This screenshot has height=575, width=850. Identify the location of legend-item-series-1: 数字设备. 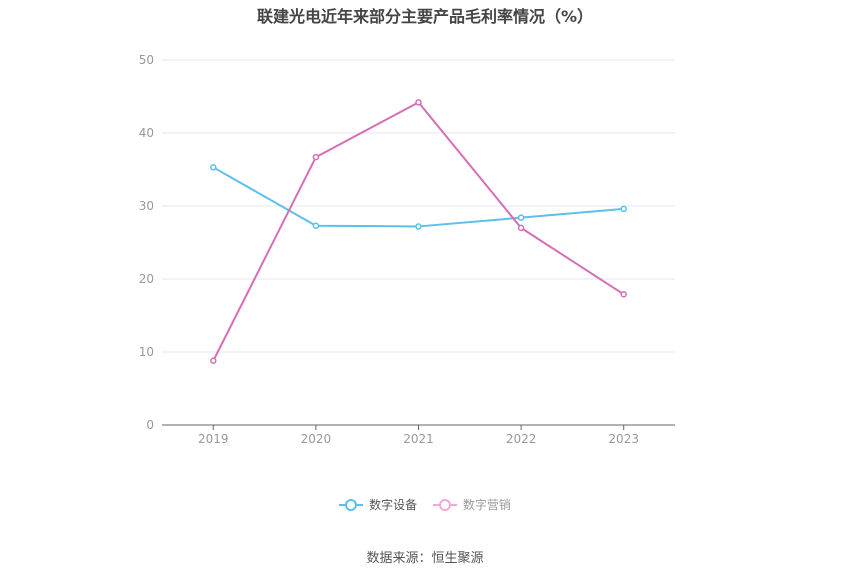
(378, 504).